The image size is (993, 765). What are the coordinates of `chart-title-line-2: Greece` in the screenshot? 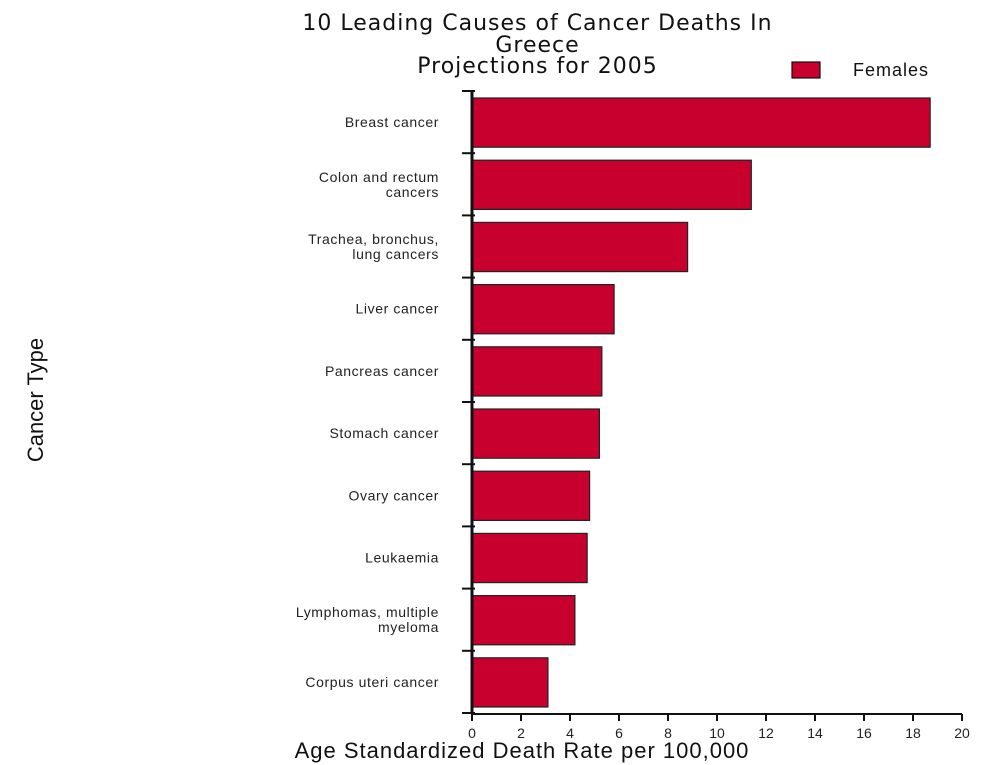 It's located at (537, 45).